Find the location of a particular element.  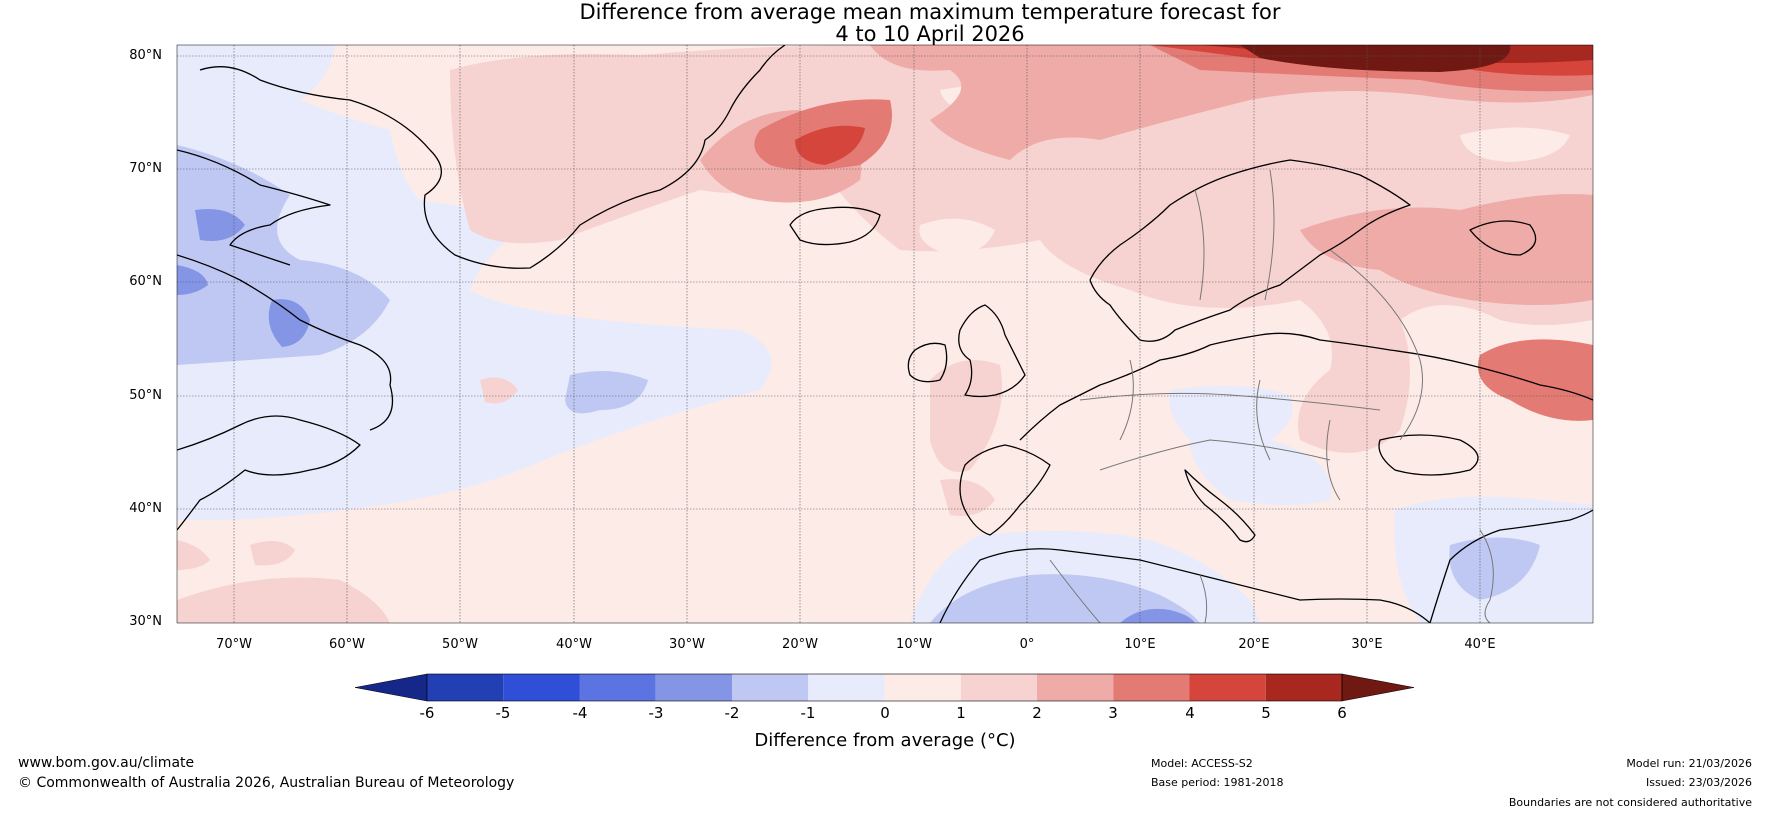

lon-label-30w: 30°W is located at coordinates (687, 644).